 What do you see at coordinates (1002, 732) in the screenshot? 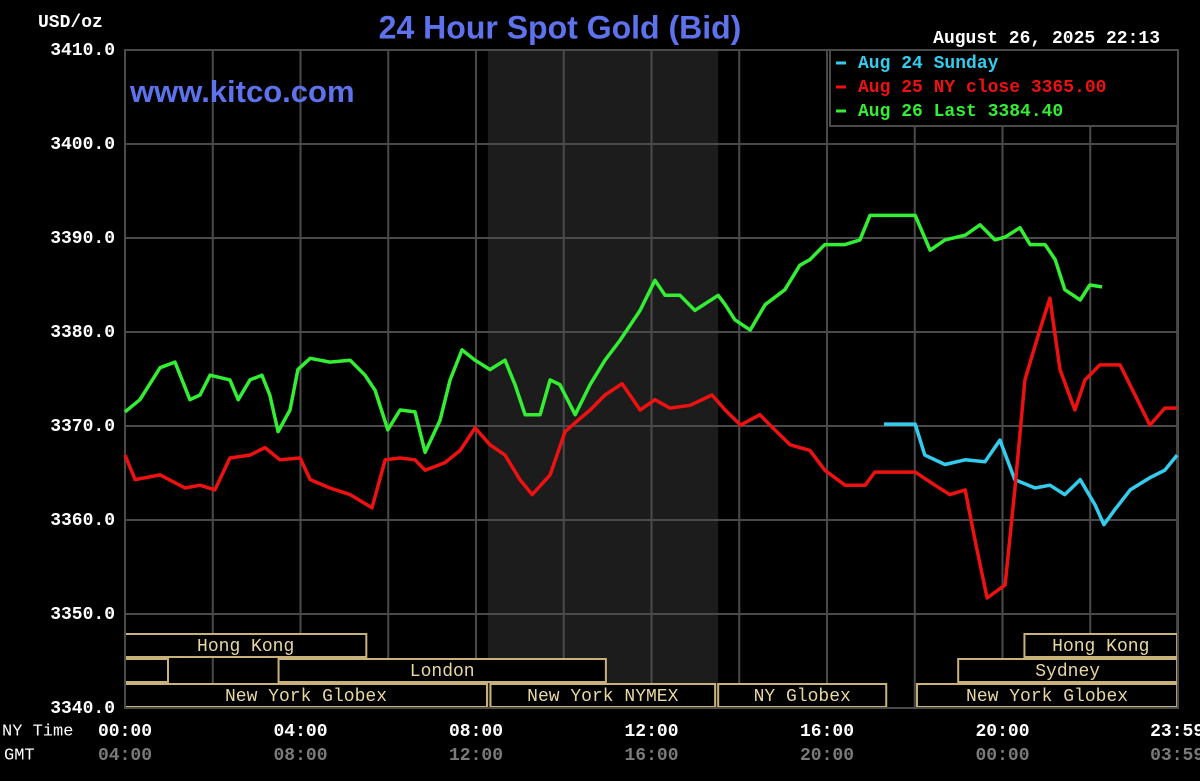
I see `x-tick-label: 20:00` at bounding box center [1002, 732].